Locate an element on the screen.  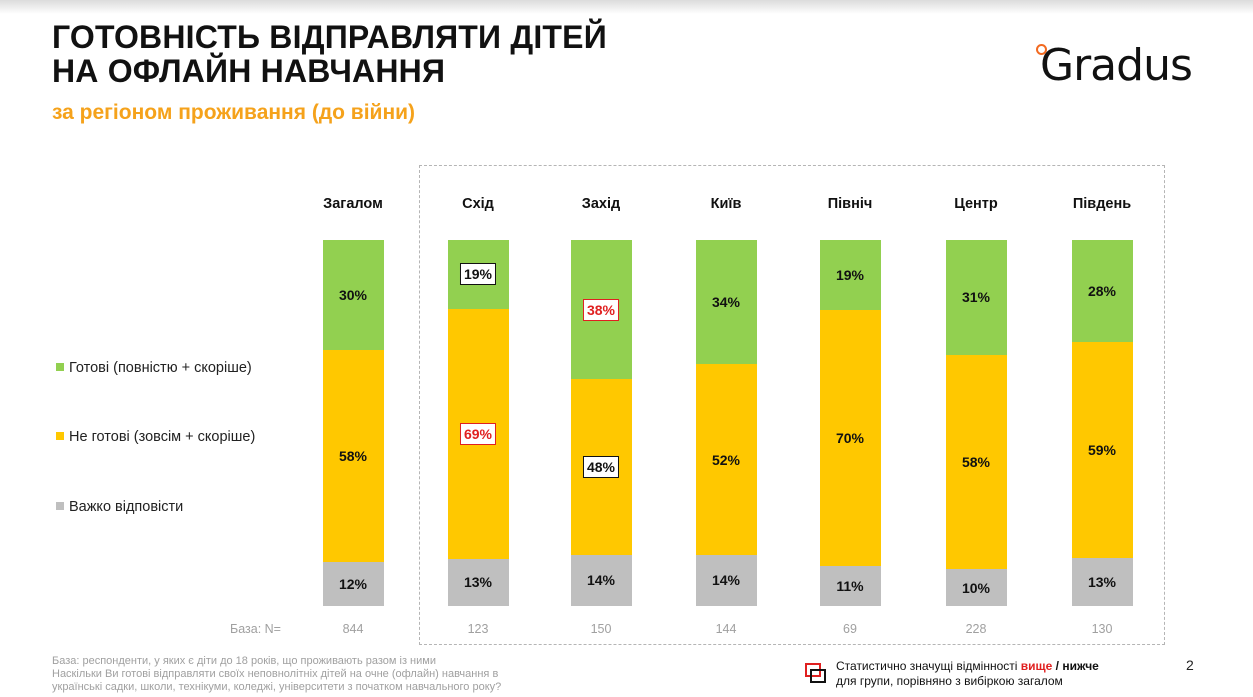
legend-label: Готові (повністю + скоріше) is located at coordinates (160, 368).